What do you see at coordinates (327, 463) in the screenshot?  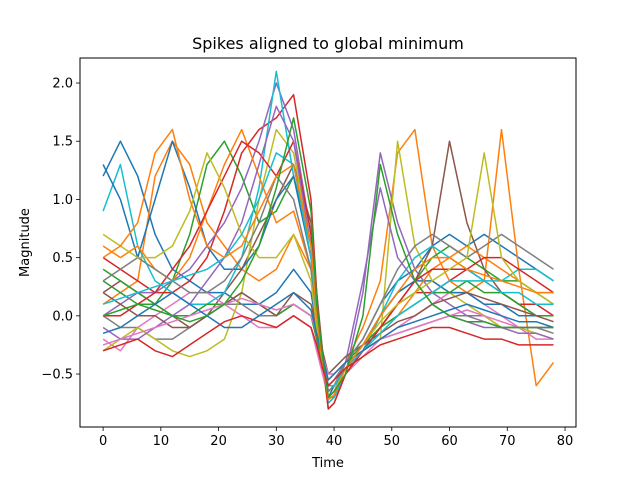 I see `x-axis-label: Time` at bounding box center [327, 463].